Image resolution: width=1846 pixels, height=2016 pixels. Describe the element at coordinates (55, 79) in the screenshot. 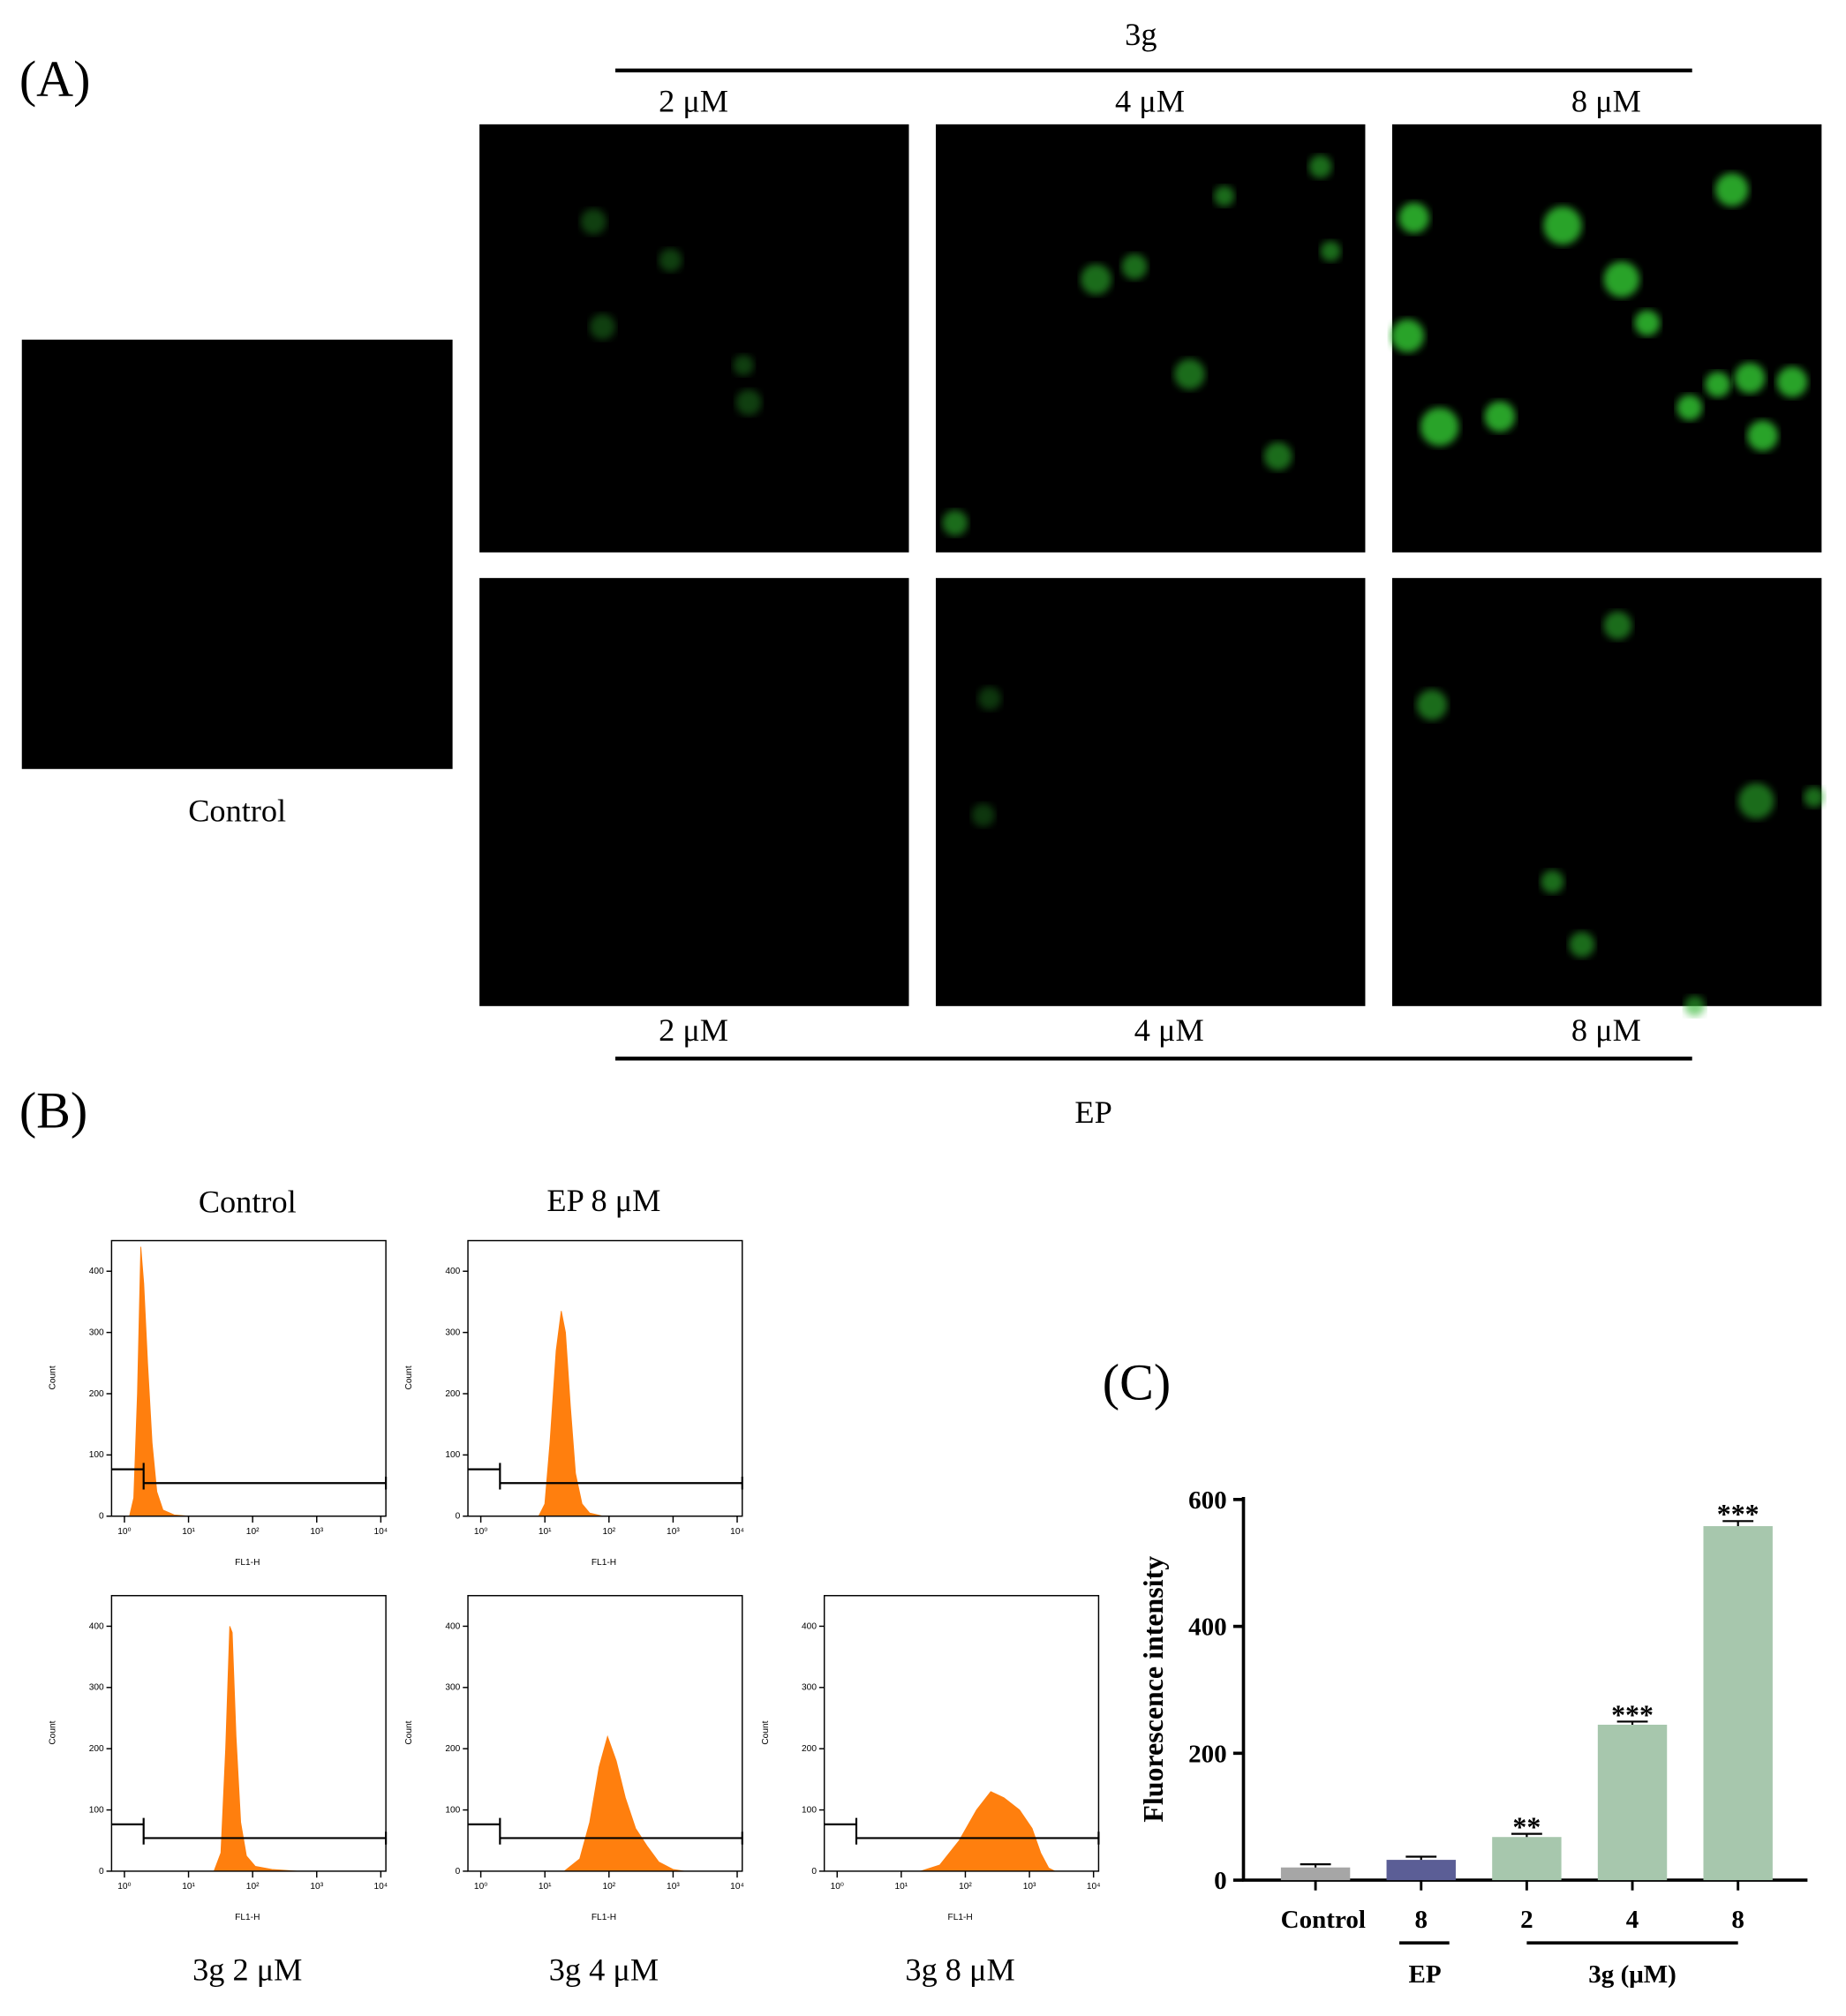

I see `panel-label: (A)` at that location.